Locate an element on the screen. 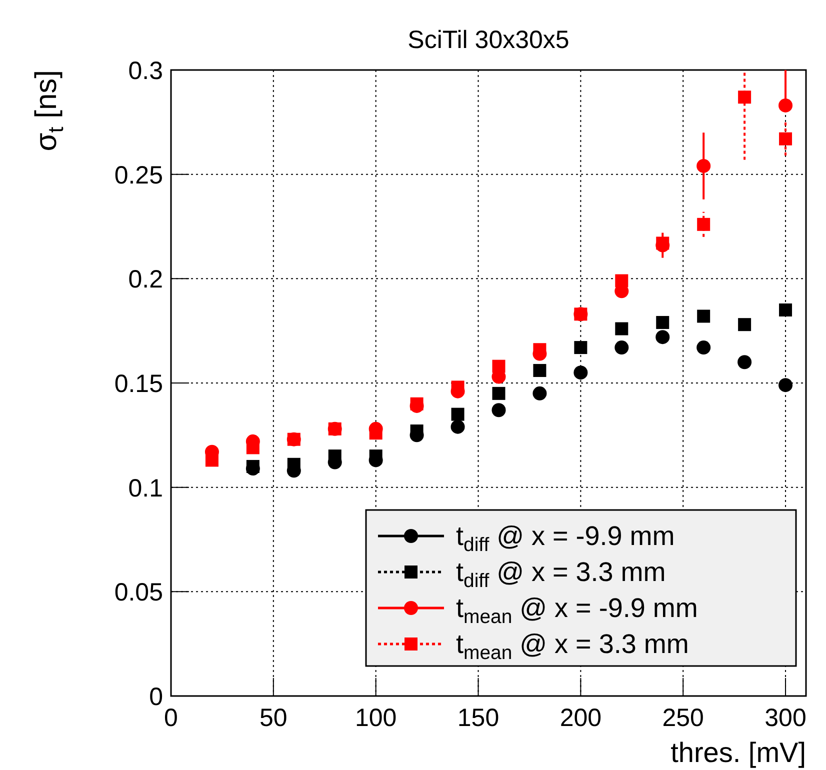 This screenshot has height=770, width=826. x-tick-label: 150 is located at coordinates (478, 718).